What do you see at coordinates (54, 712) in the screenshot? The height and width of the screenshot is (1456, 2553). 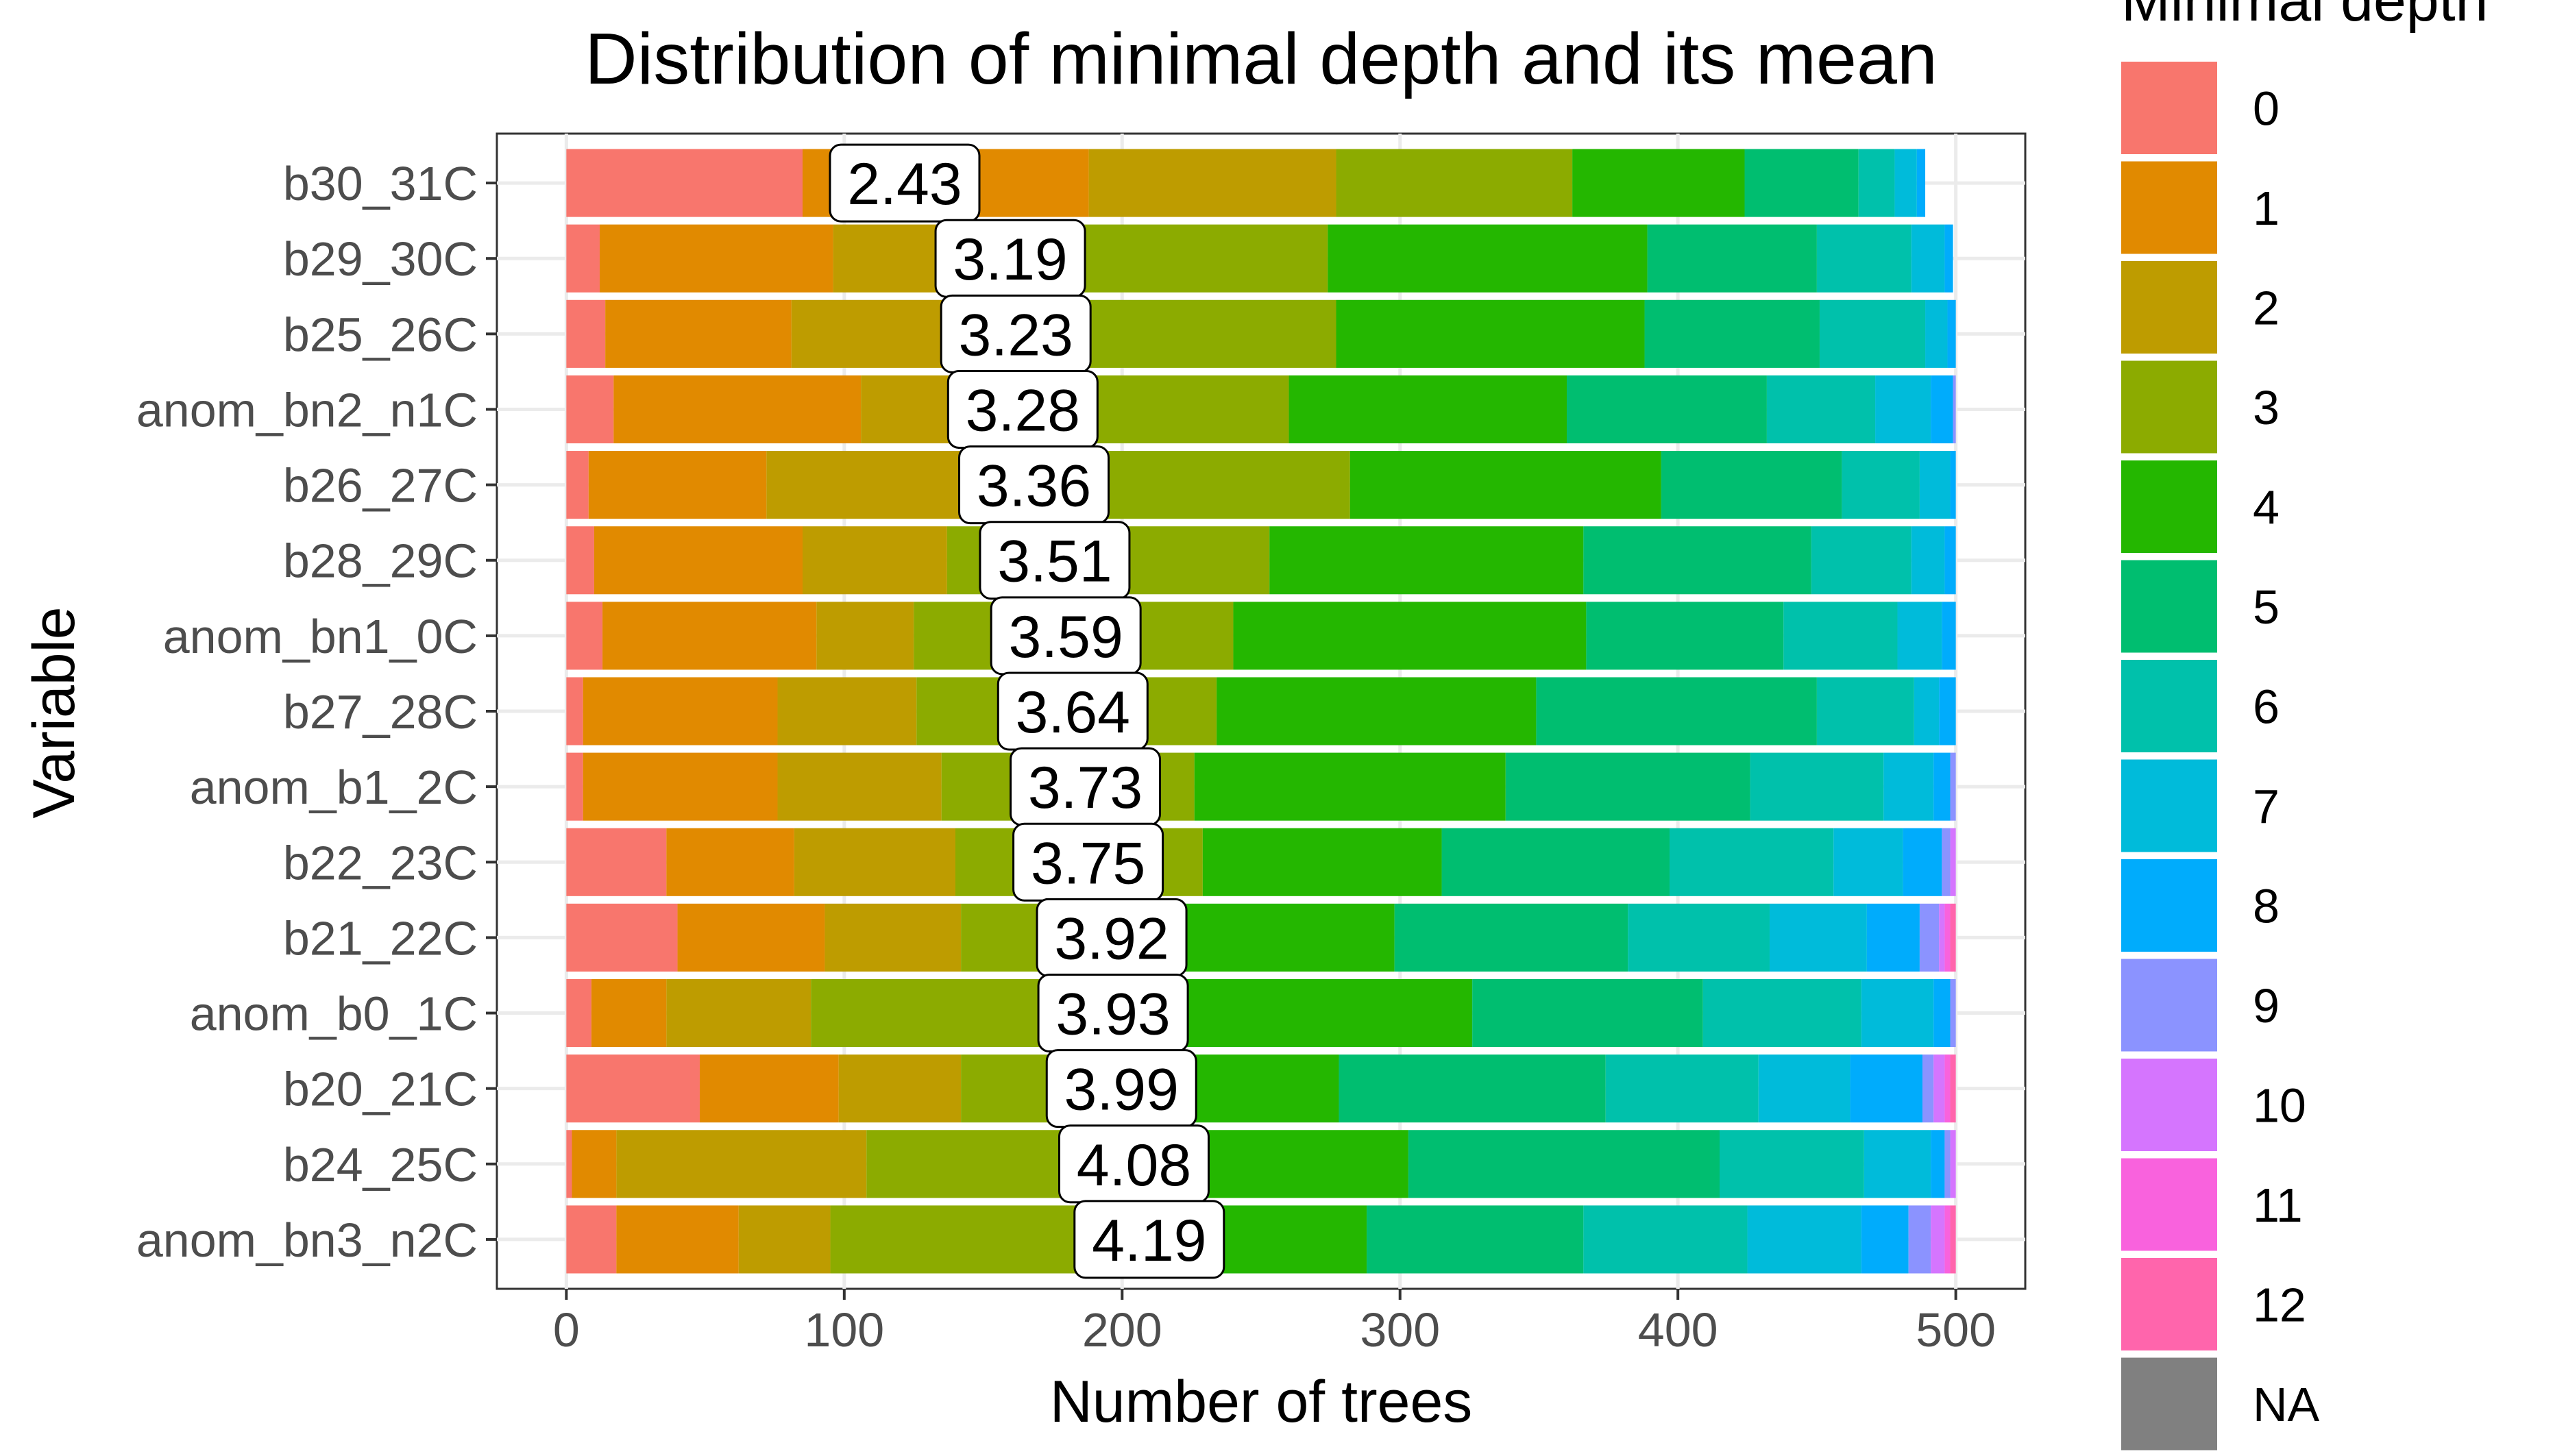 I see `y-axis-title: Variable` at bounding box center [54, 712].